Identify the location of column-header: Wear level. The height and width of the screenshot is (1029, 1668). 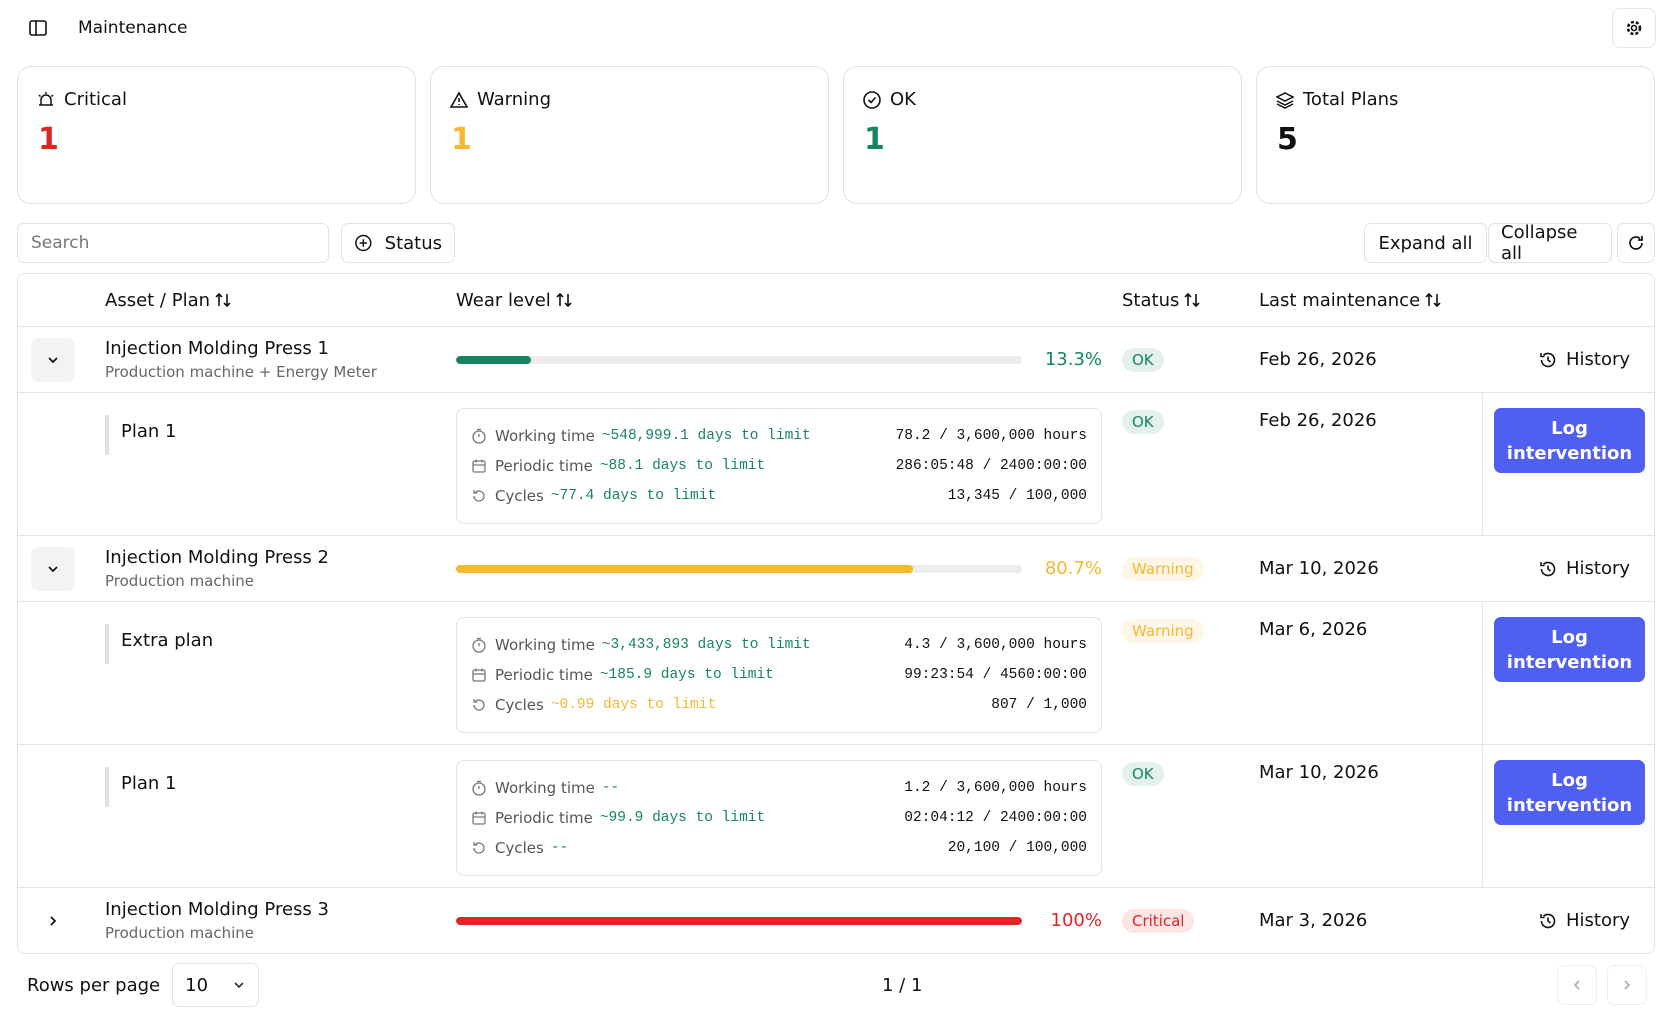
(789, 300).